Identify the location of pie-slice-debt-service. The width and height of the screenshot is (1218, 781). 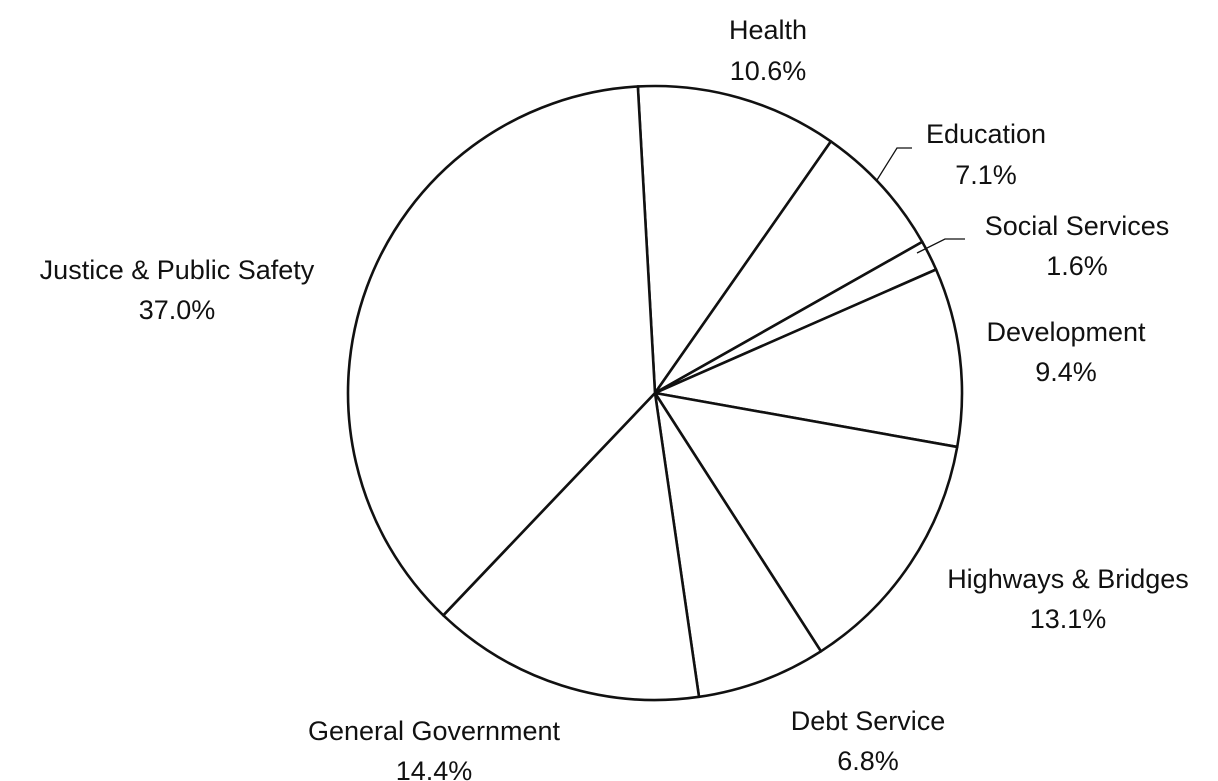
(738, 545).